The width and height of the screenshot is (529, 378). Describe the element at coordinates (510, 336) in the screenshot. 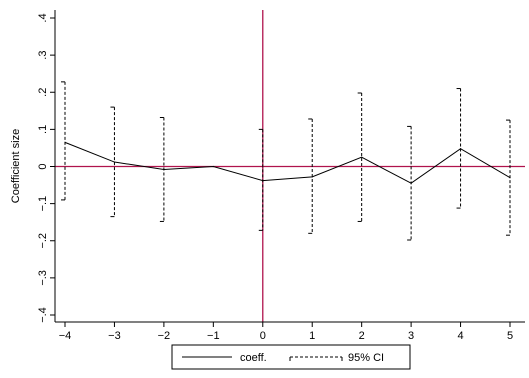

I see `x-tick-label: 5` at that location.